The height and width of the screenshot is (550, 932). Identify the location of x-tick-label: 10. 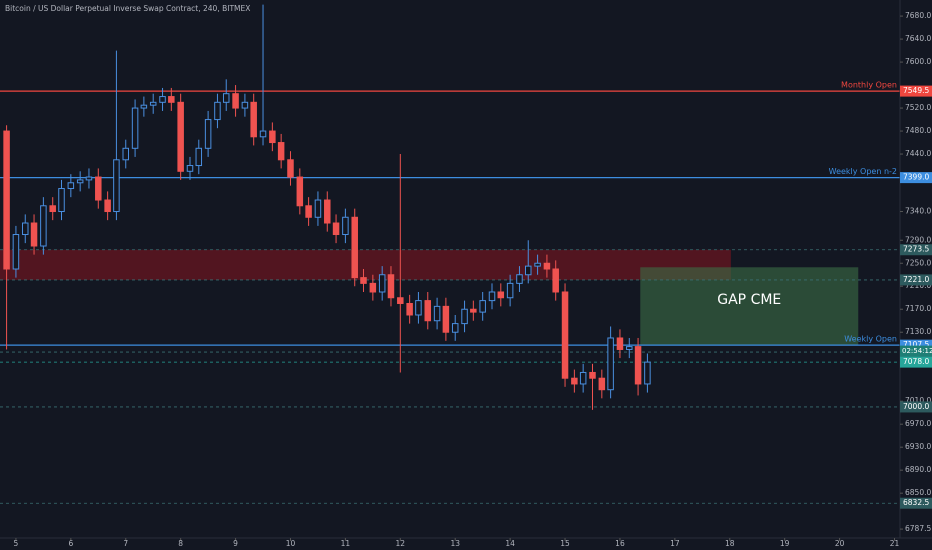
(291, 543).